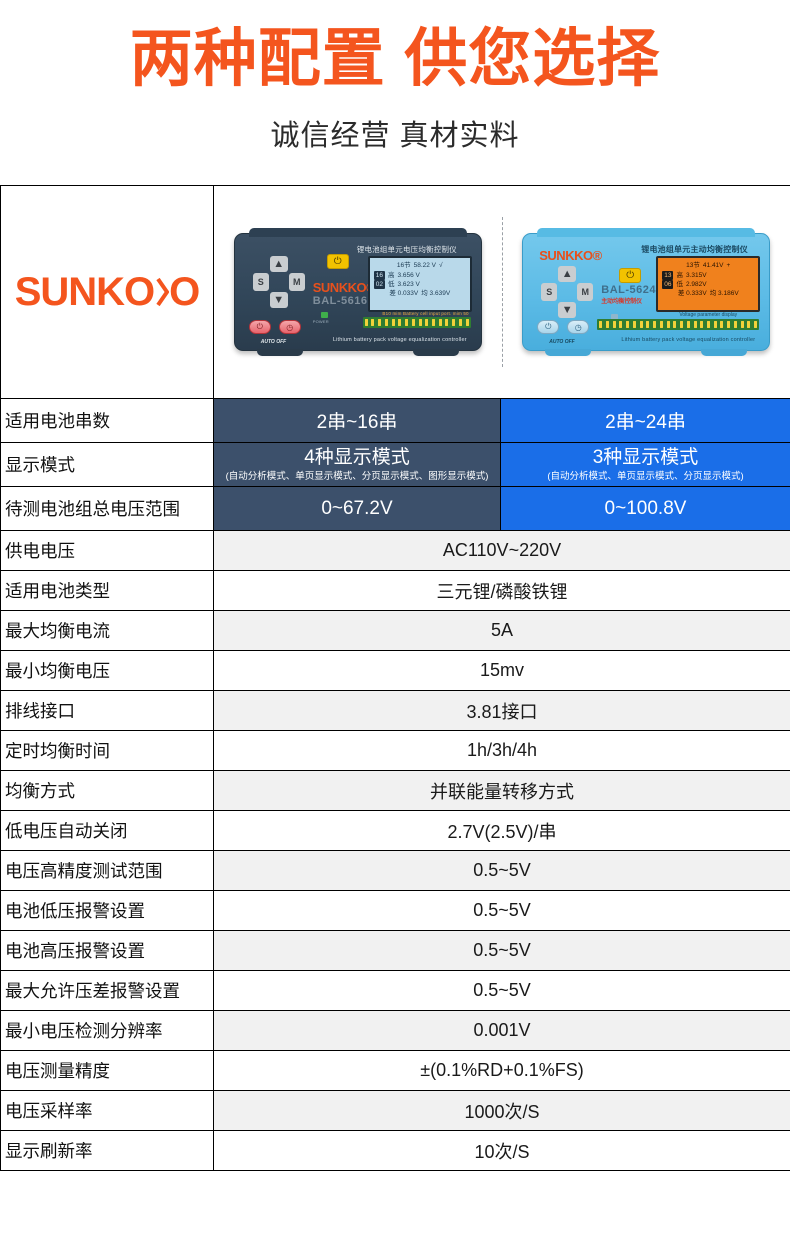  What do you see at coordinates (107, 751) in the screenshot?
I see `spec-label: 定时均衡时间` at bounding box center [107, 751].